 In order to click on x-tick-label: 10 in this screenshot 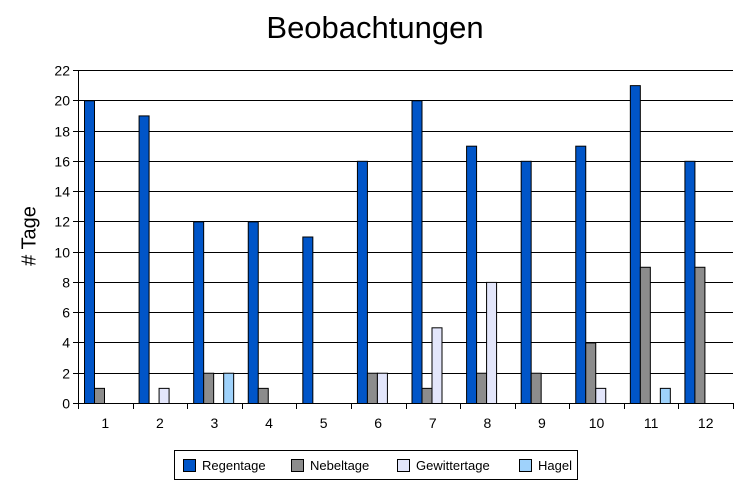, I will do `click(597, 423)`.